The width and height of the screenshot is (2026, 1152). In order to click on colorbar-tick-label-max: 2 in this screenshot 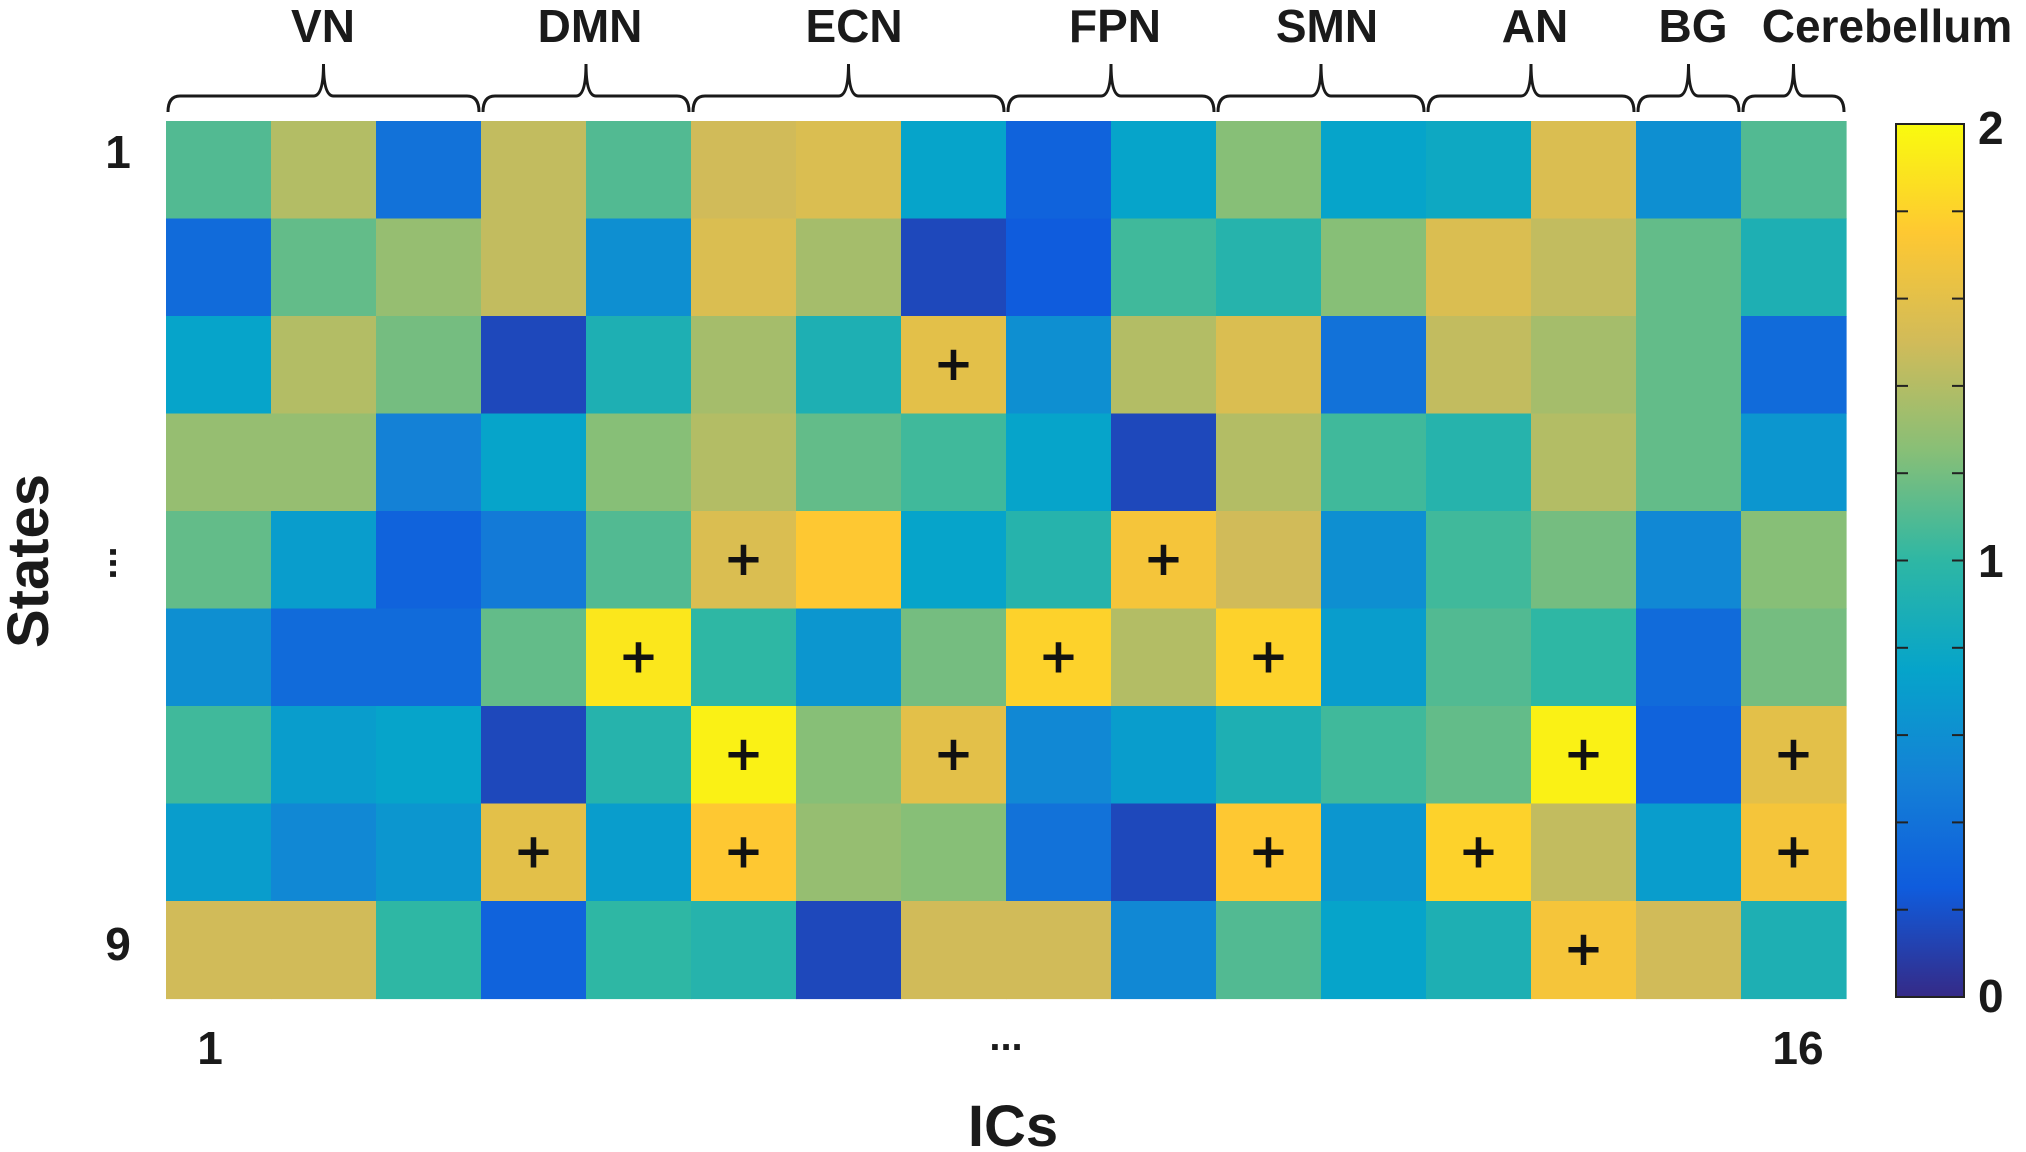, I will do `click(1991, 128)`.